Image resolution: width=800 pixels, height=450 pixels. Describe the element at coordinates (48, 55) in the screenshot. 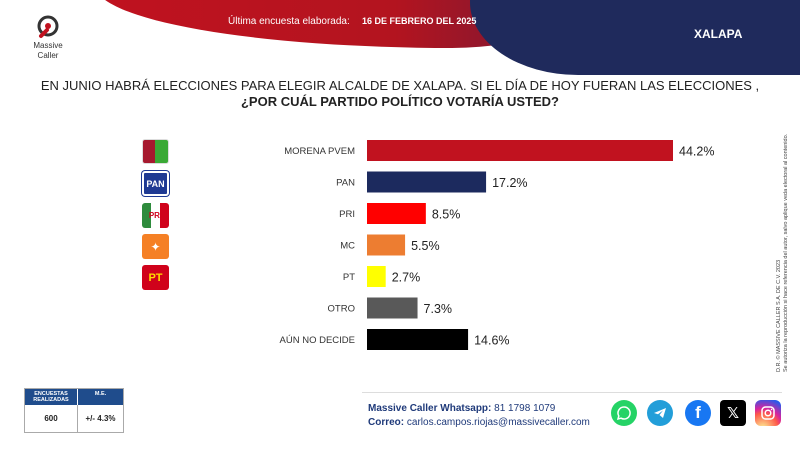

I see `logo-name-line2: Caller` at that location.